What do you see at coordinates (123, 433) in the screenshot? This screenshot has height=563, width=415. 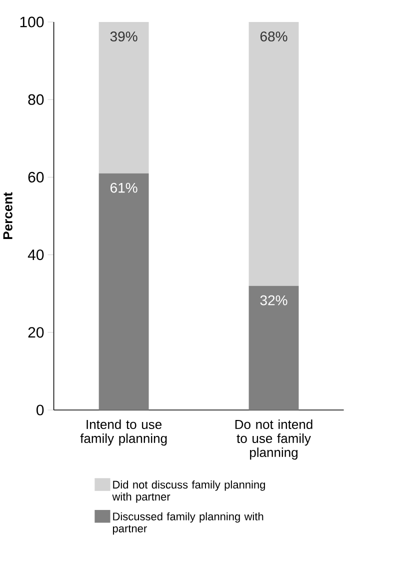 I see `x-tick-label: Intend to use family planning` at bounding box center [123, 433].